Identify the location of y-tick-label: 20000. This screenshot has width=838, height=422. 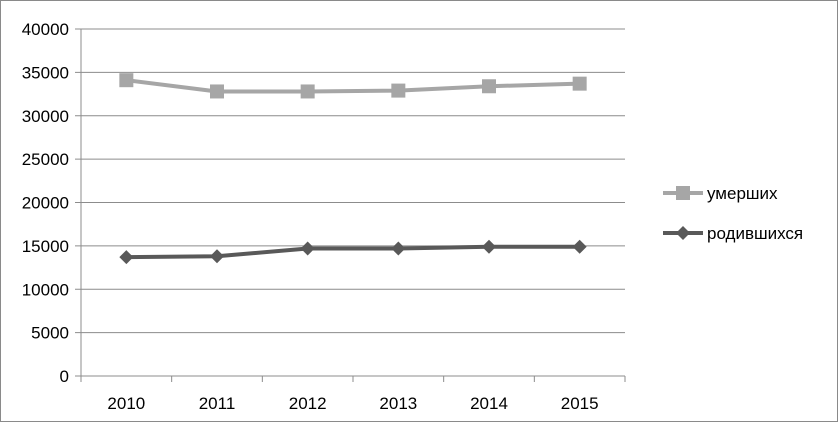
(45, 203).